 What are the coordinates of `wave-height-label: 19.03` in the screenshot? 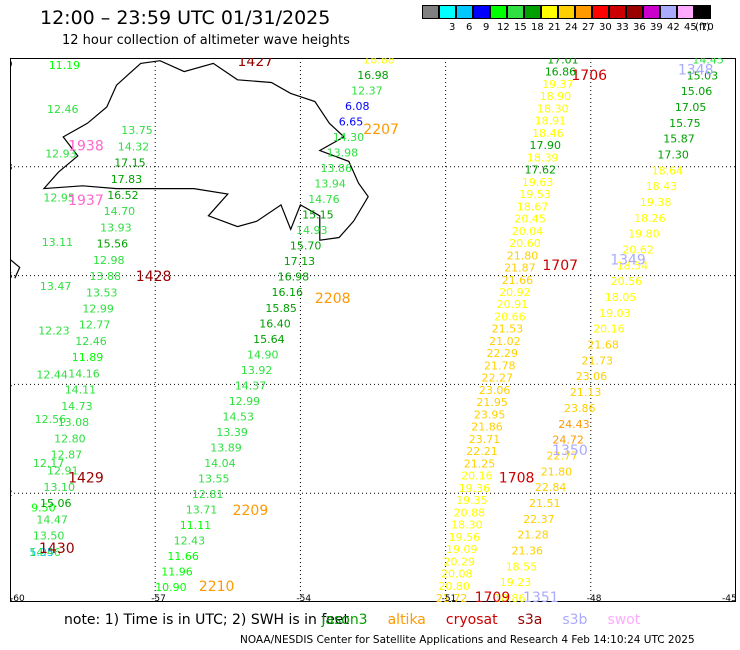 It's located at (615, 313).